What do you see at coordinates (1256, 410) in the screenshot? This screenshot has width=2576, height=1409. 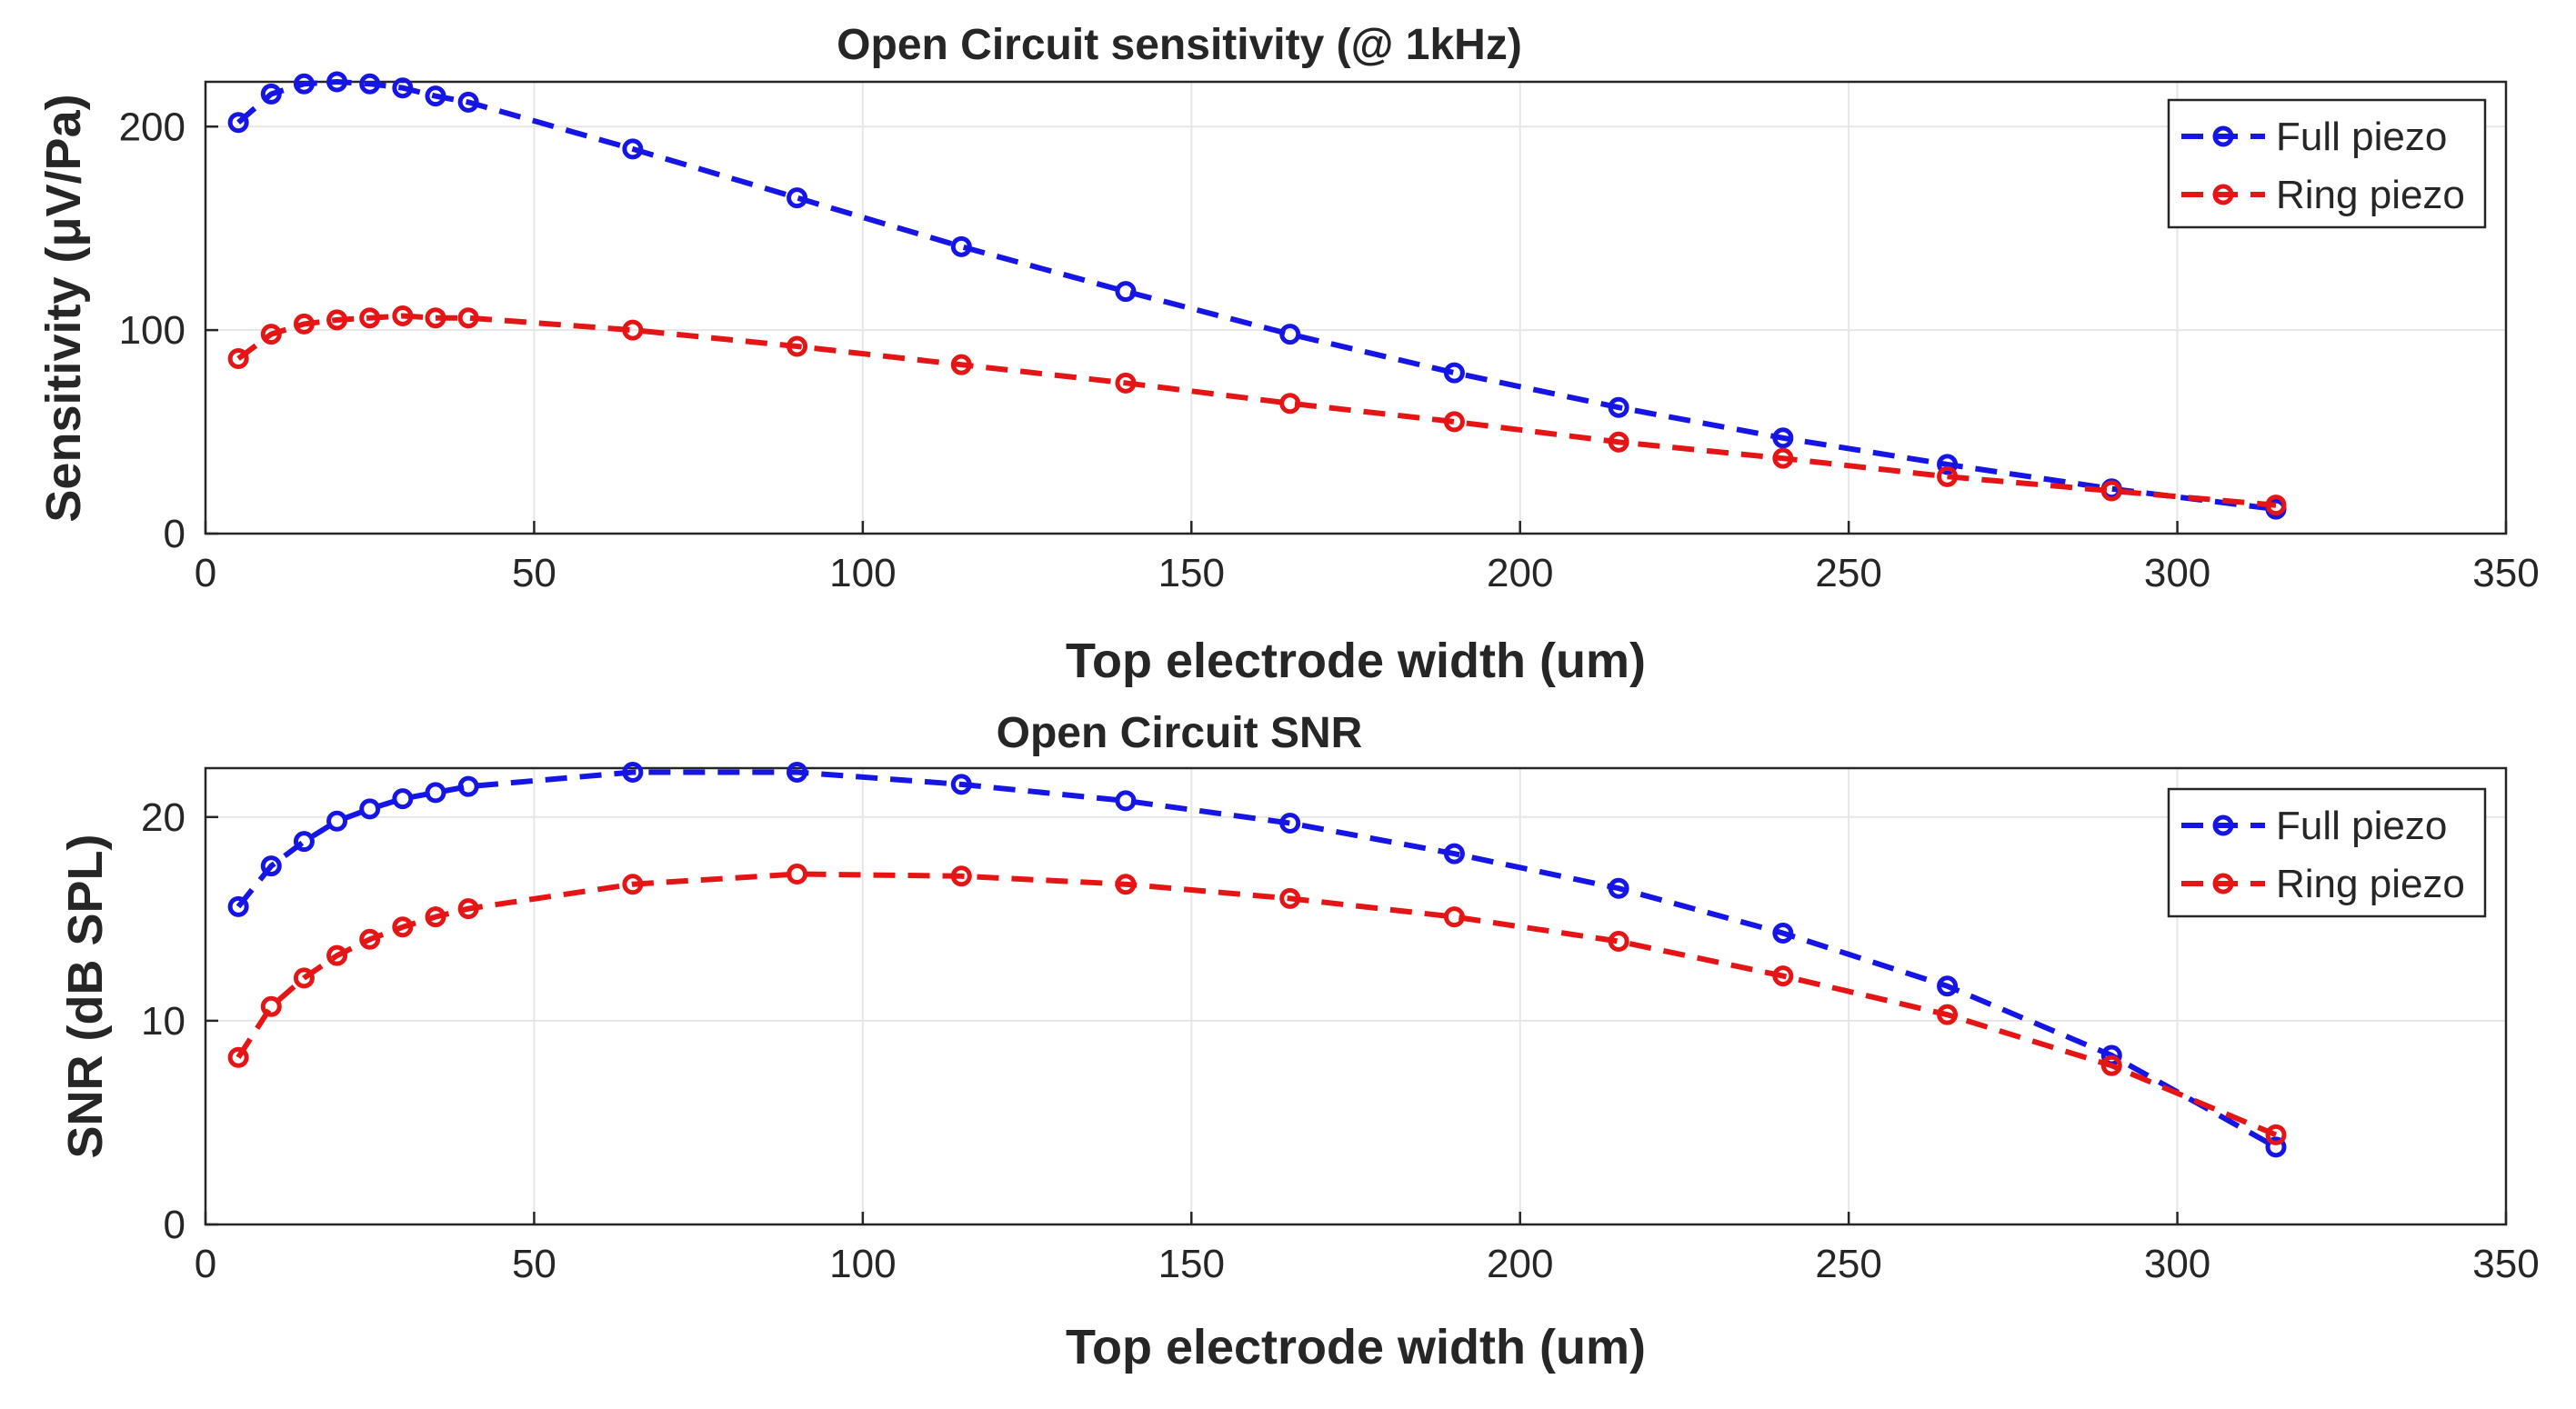 I see `series-line` at bounding box center [1256, 410].